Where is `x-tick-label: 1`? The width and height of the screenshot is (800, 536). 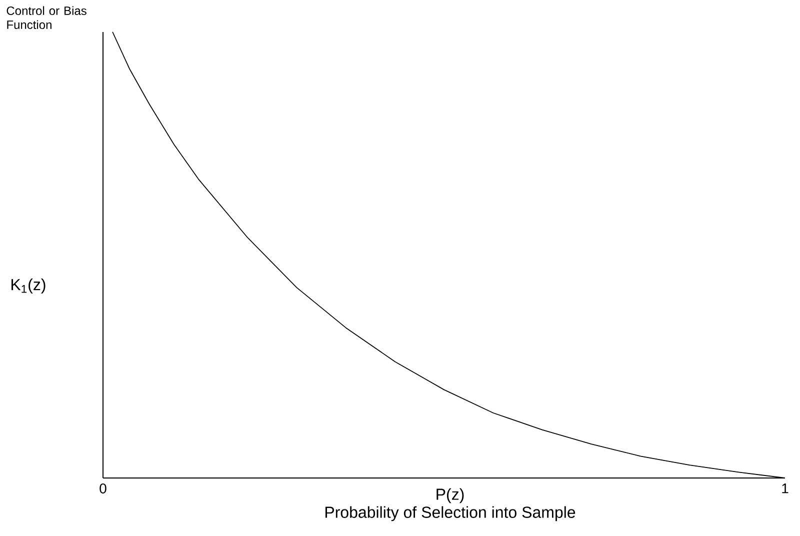 x-tick-label: 1 is located at coordinates (785, 489).